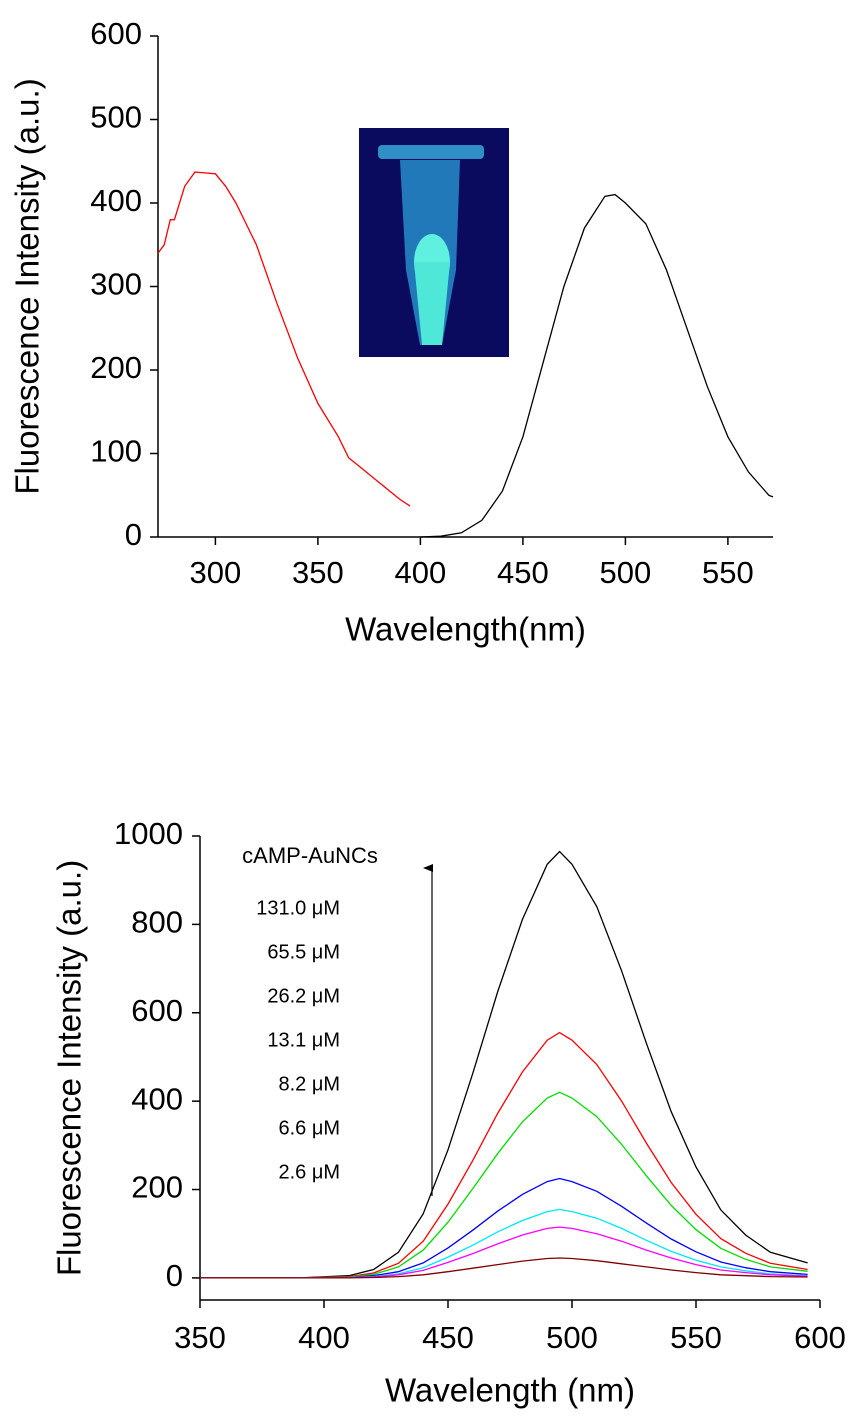 The image size is (863, 1416). What do you see at coordinates (157, 922) in the screenshot?
I see `y-tick-label: 800` at bounding box center [157, 922].